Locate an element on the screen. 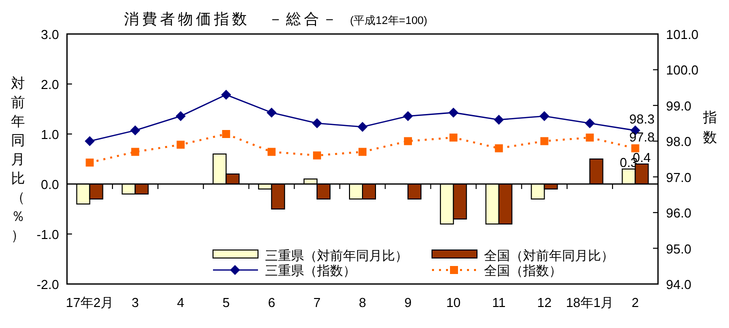 The height and width of the screenshot is (328, 729). x-tick-label: 8 is located at coordinates (362, 302).